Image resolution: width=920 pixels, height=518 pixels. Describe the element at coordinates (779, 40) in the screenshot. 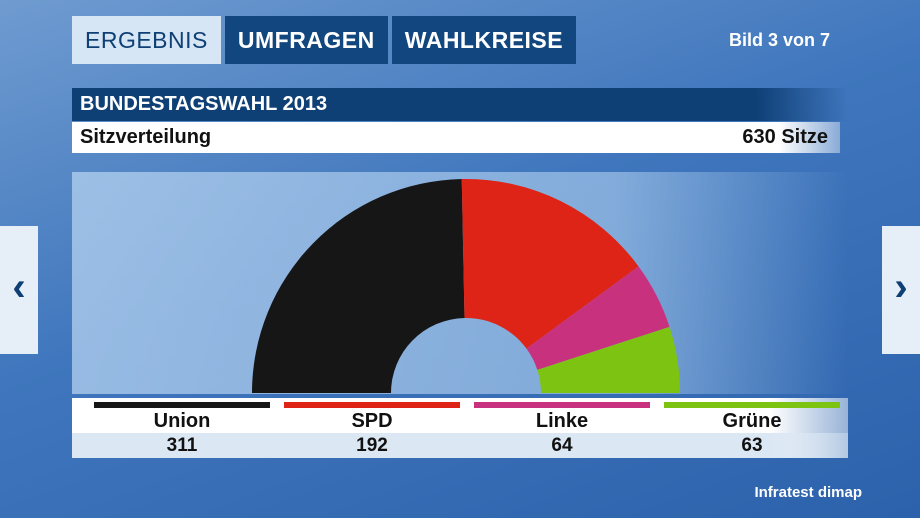

I see `slide-counter: Bild 3 von 7` at that location.